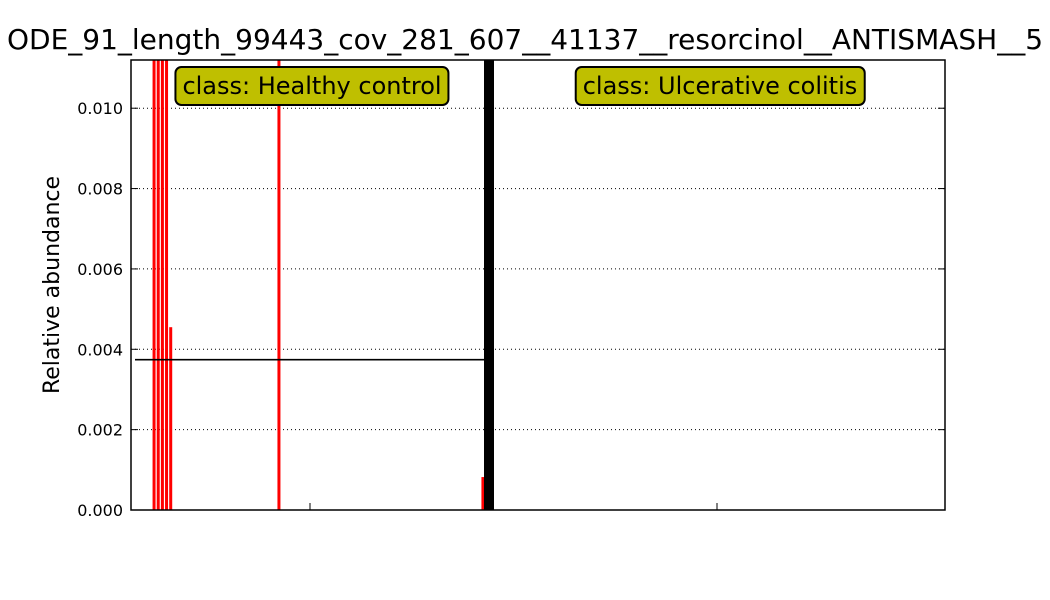 Image resolution: width=1050 pixels, height=600 pixels. What do you see at coordinates (489, 285) in the screenshot?
I see `class-separator` at bounding box center [489, 285].